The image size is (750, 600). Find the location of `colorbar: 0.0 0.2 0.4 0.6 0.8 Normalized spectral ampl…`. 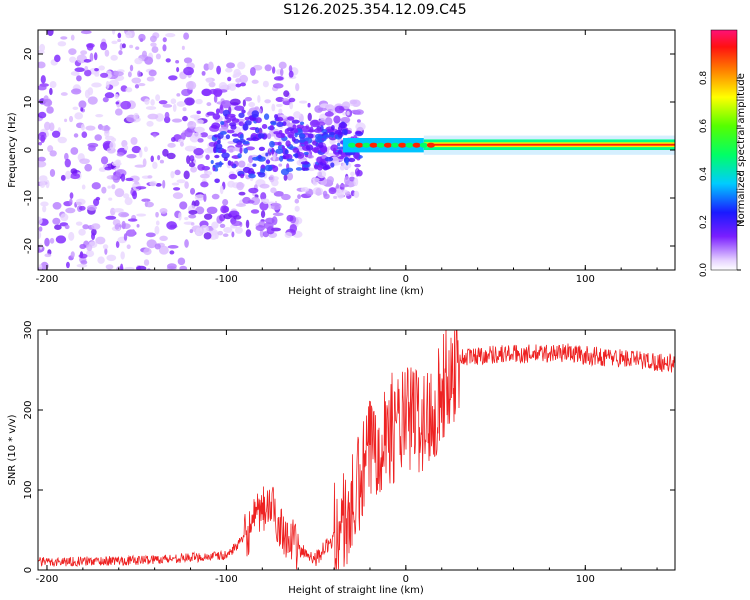

colorbar: 0.0 0.2 0.4 0.6 0.8 Normalized spectral ampl… is located at coordinates (723, 153).